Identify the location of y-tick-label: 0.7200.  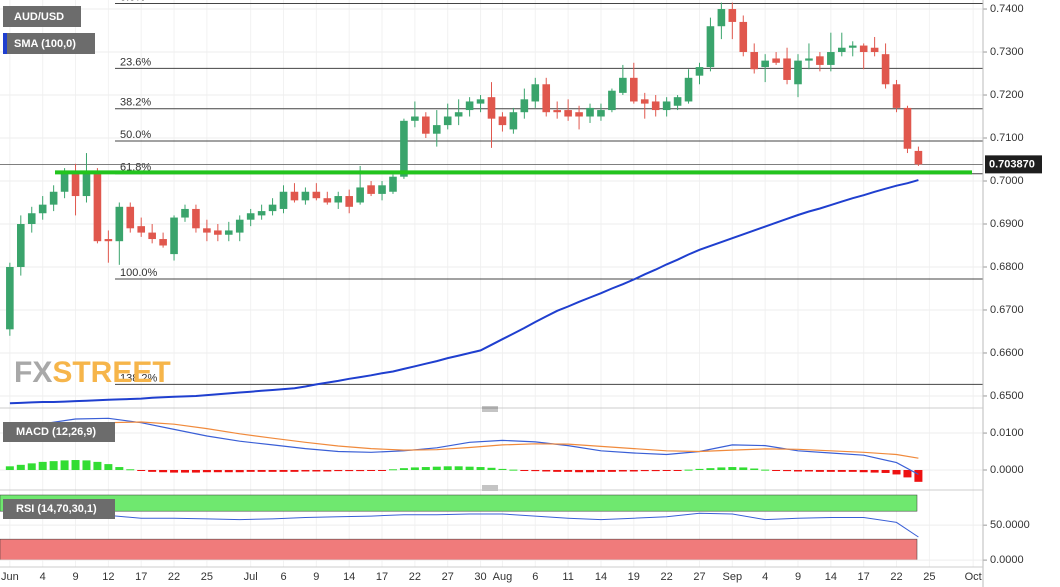
(1007, 95).